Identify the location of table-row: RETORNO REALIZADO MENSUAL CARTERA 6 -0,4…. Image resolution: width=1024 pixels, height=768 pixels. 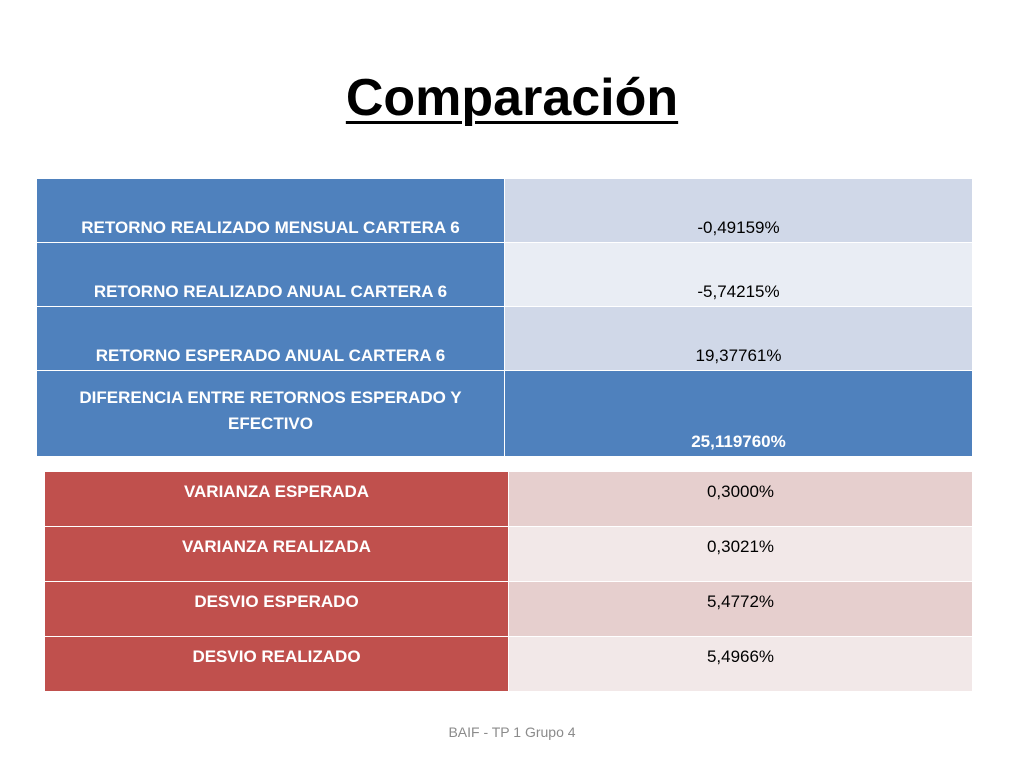
(504, 210).